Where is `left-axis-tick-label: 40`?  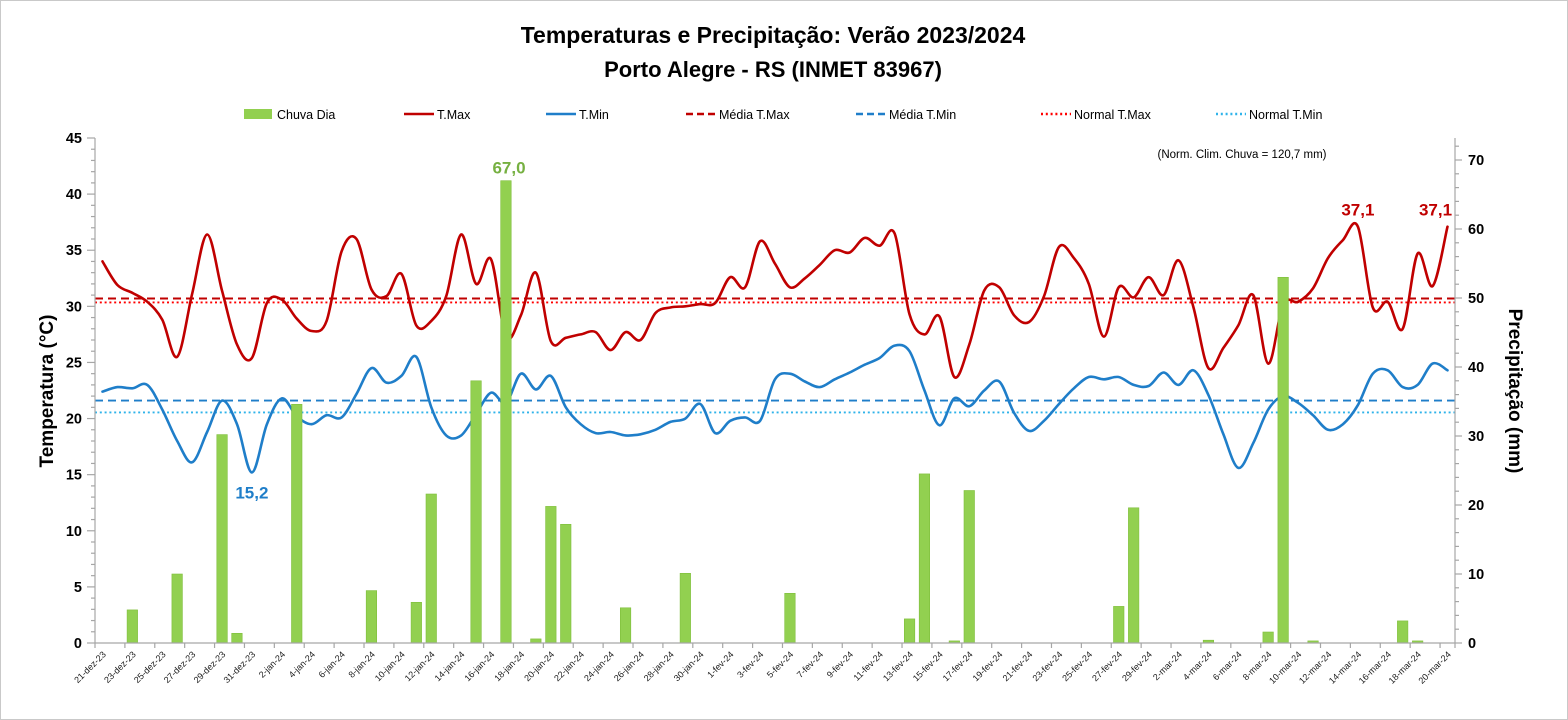 left-axis-tick-label: 40 is located at coordinates (74, 195).